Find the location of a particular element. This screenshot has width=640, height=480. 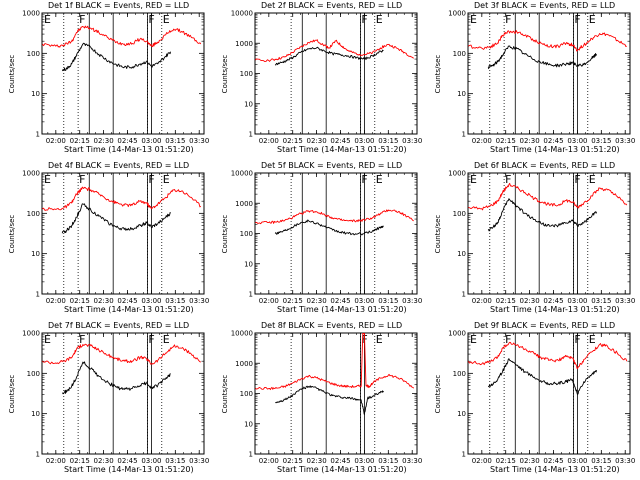

panel-title: Det 2f BLACK = Events, RED = LLD is located at coordinates (332, 5).